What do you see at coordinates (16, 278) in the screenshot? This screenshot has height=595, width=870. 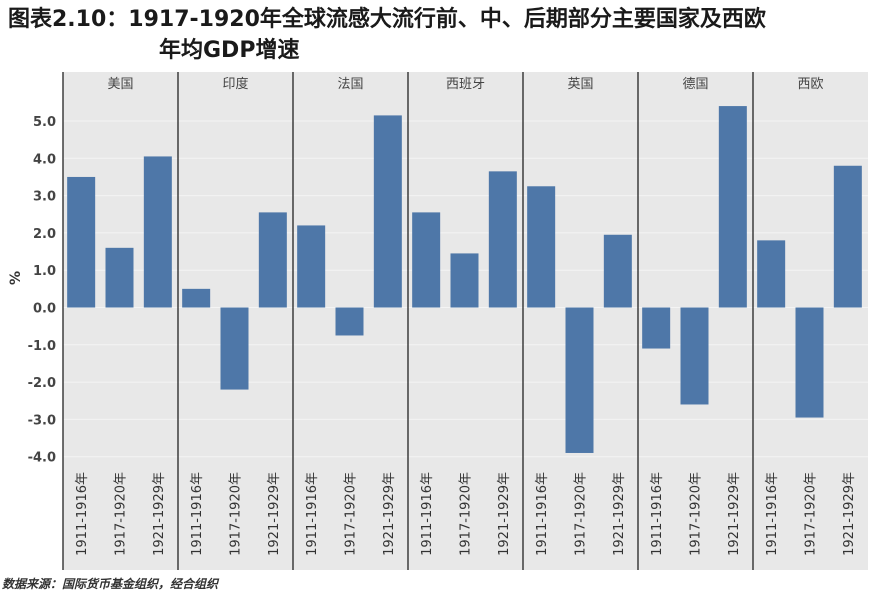 I see `y-axis-label: %` at bounding box center [16, 278].